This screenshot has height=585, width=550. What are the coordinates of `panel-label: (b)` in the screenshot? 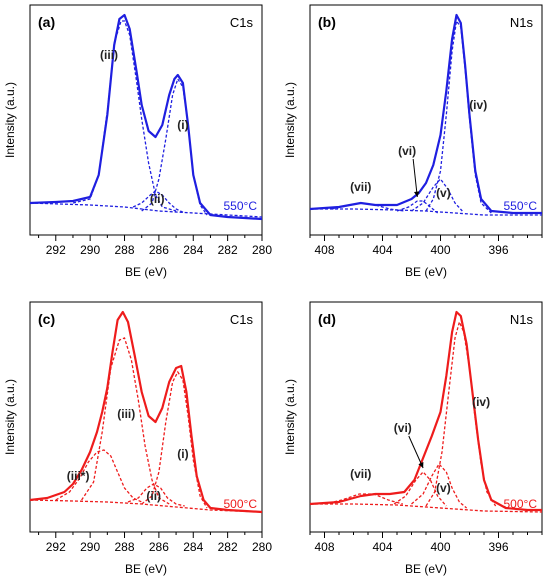 It's located at (327, 22).